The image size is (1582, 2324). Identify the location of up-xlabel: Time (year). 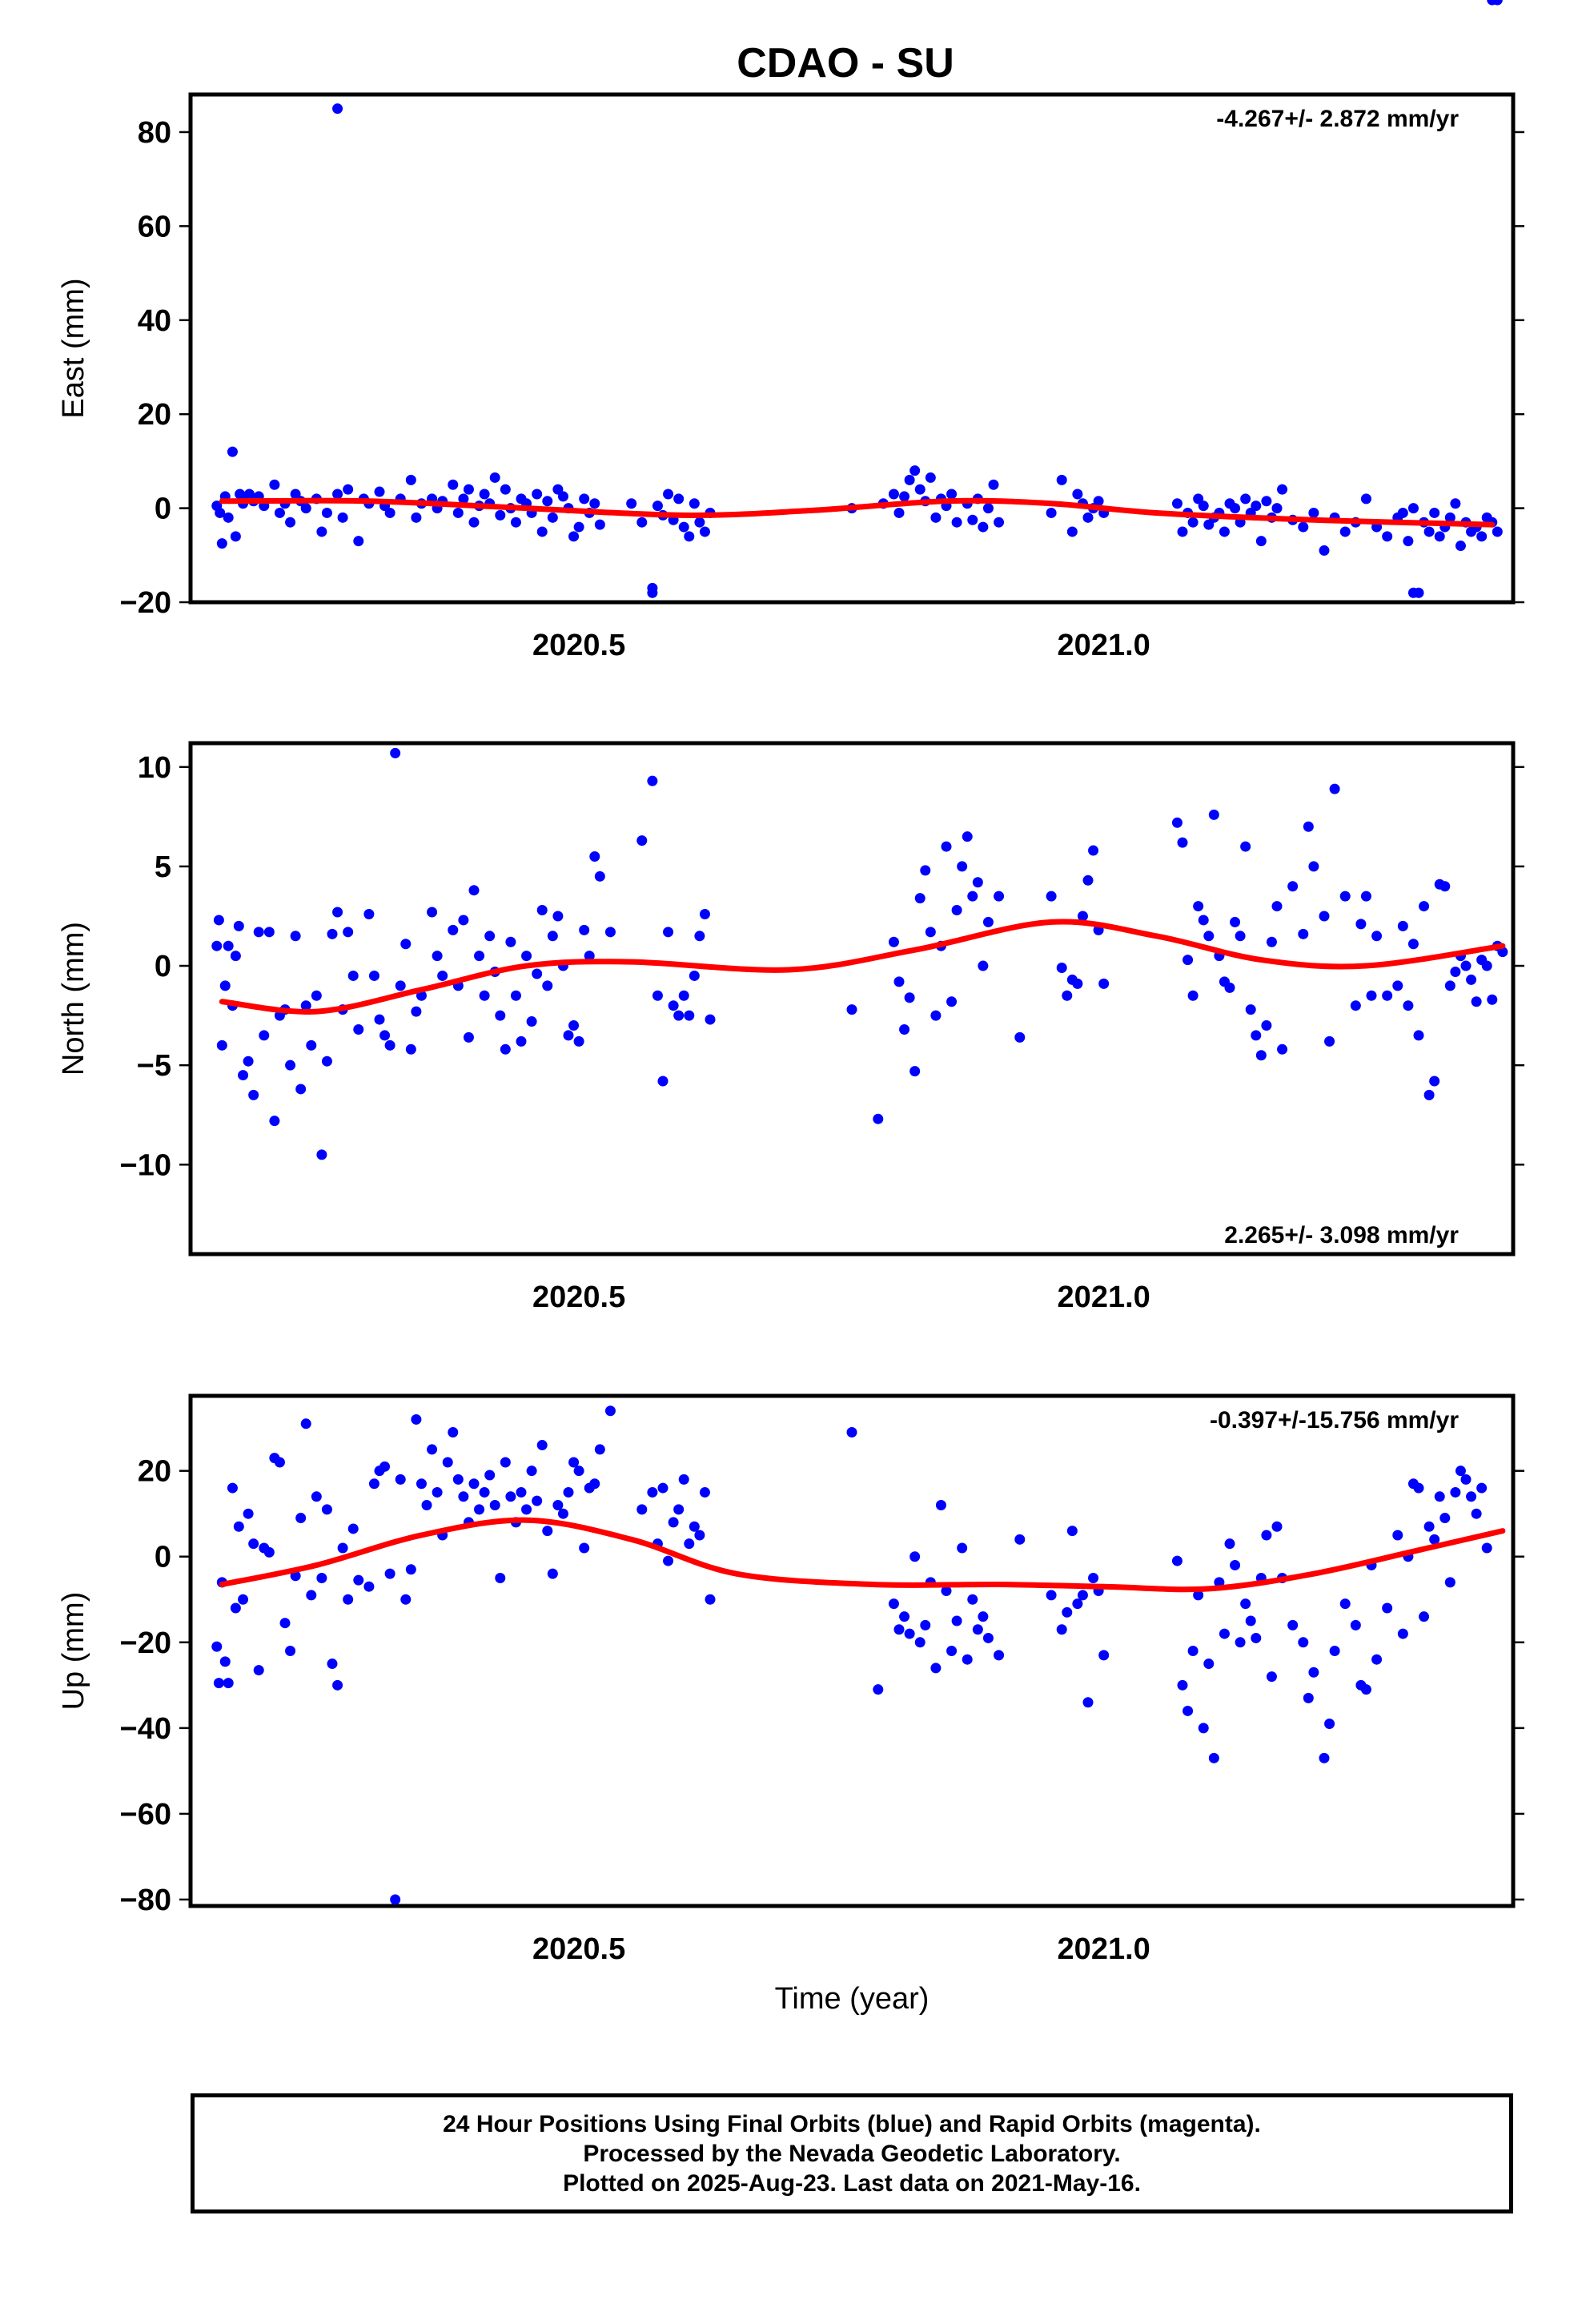
(852, 1999).